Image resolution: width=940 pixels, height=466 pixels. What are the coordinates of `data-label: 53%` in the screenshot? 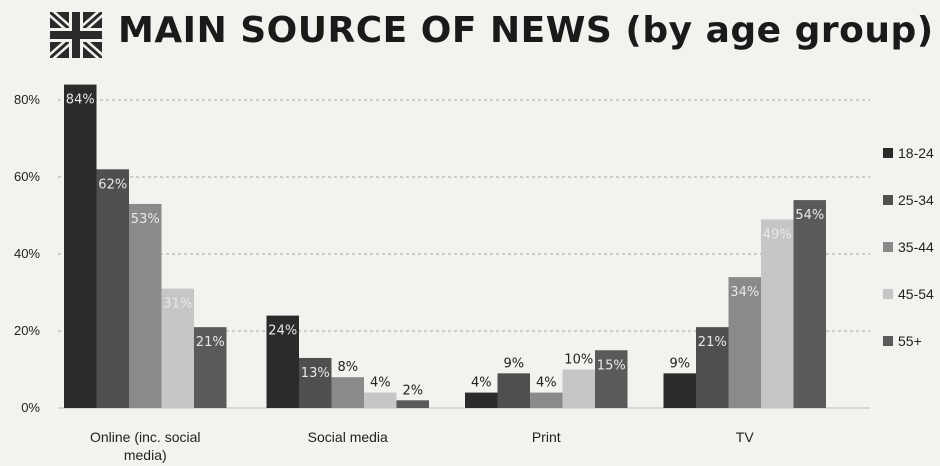 It's located at (145, 219).